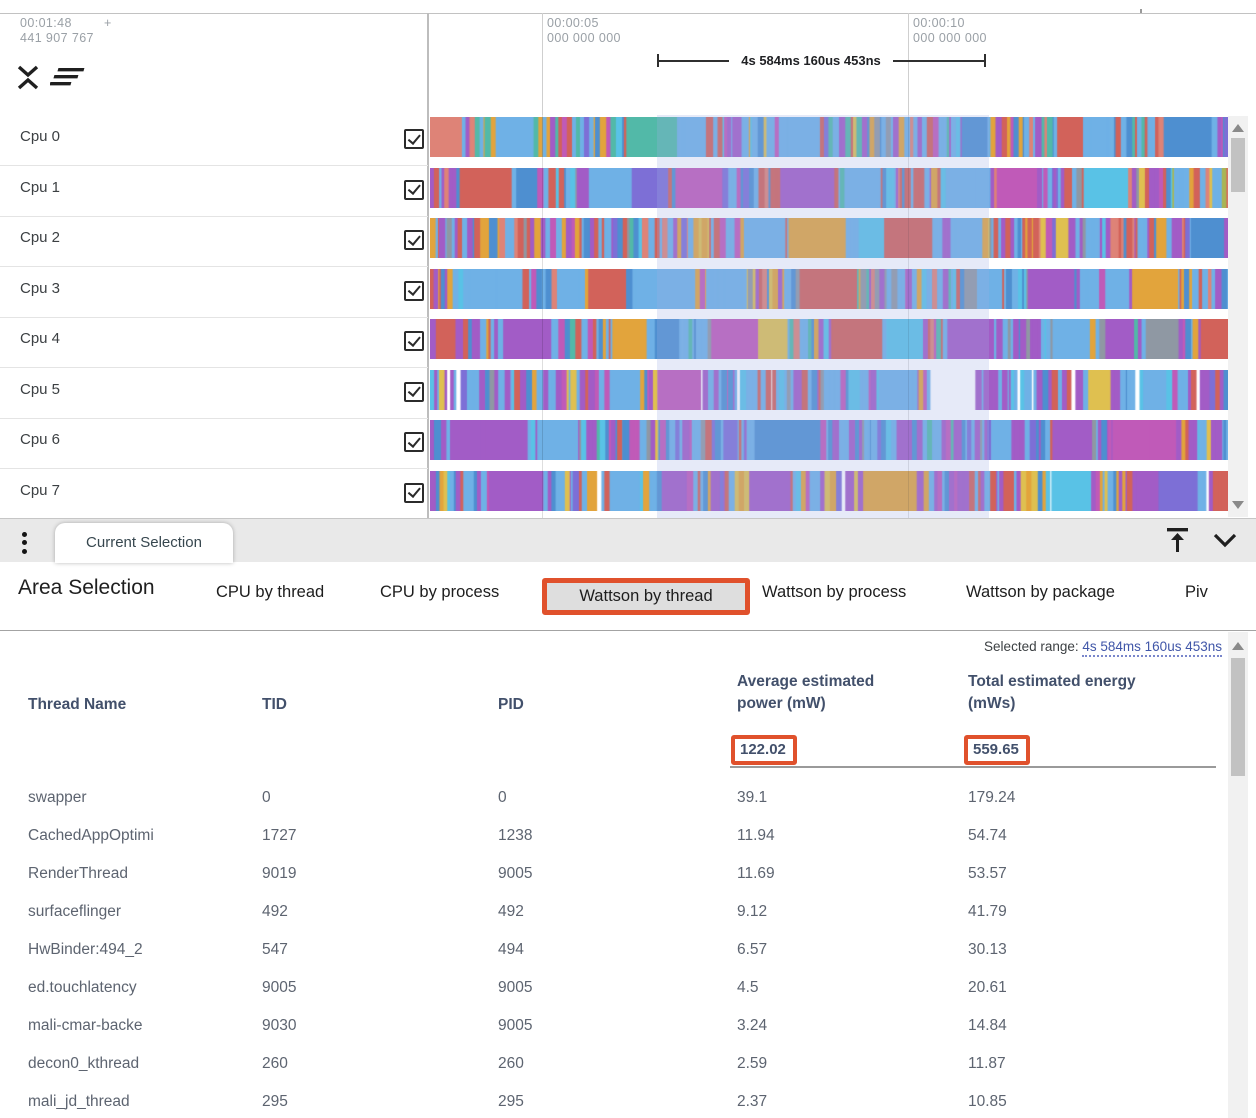 Image resolution: width=1256 pixels, height=1118 pixels. Describe the element at coordinates (40, 439) in the screenshot. I see `track-label: Cpu 6` at that location.